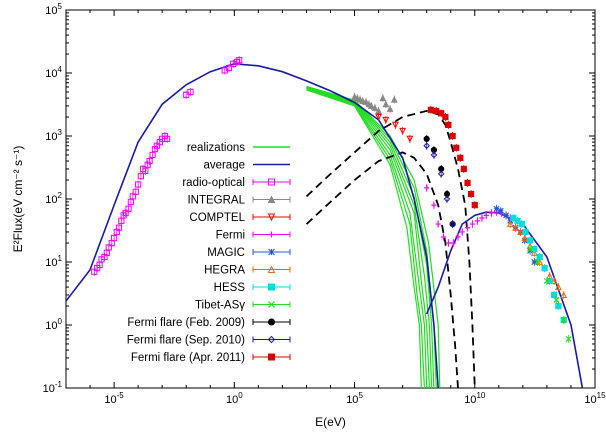 The height and width of the screenshot is (432, 606). What do you see at coordinates (53, 261) in the screenshot?
I see `y-tick-label: 10¹` at bounding box center [53, 261].